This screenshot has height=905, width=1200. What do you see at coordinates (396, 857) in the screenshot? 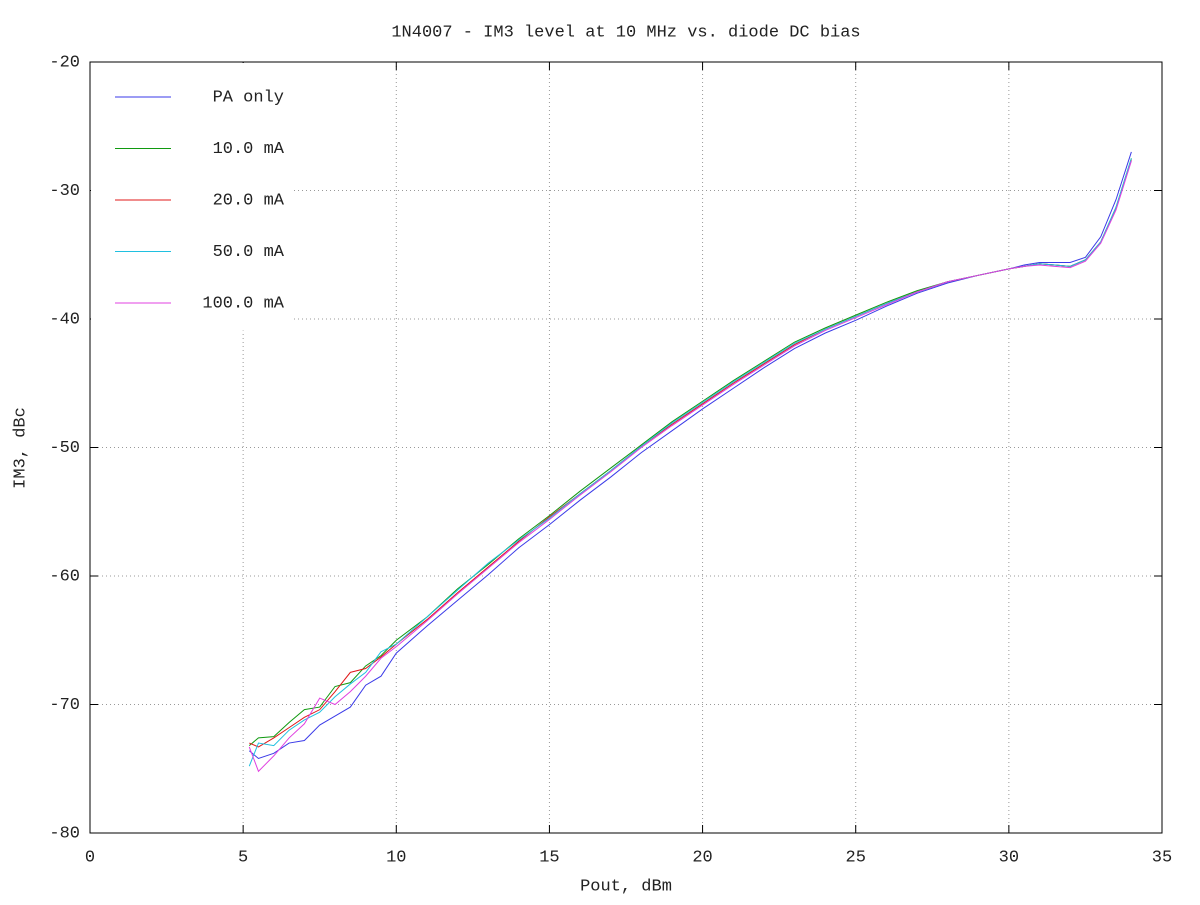
I see `x-tick-label: 10` at bounding box center [396, 857].